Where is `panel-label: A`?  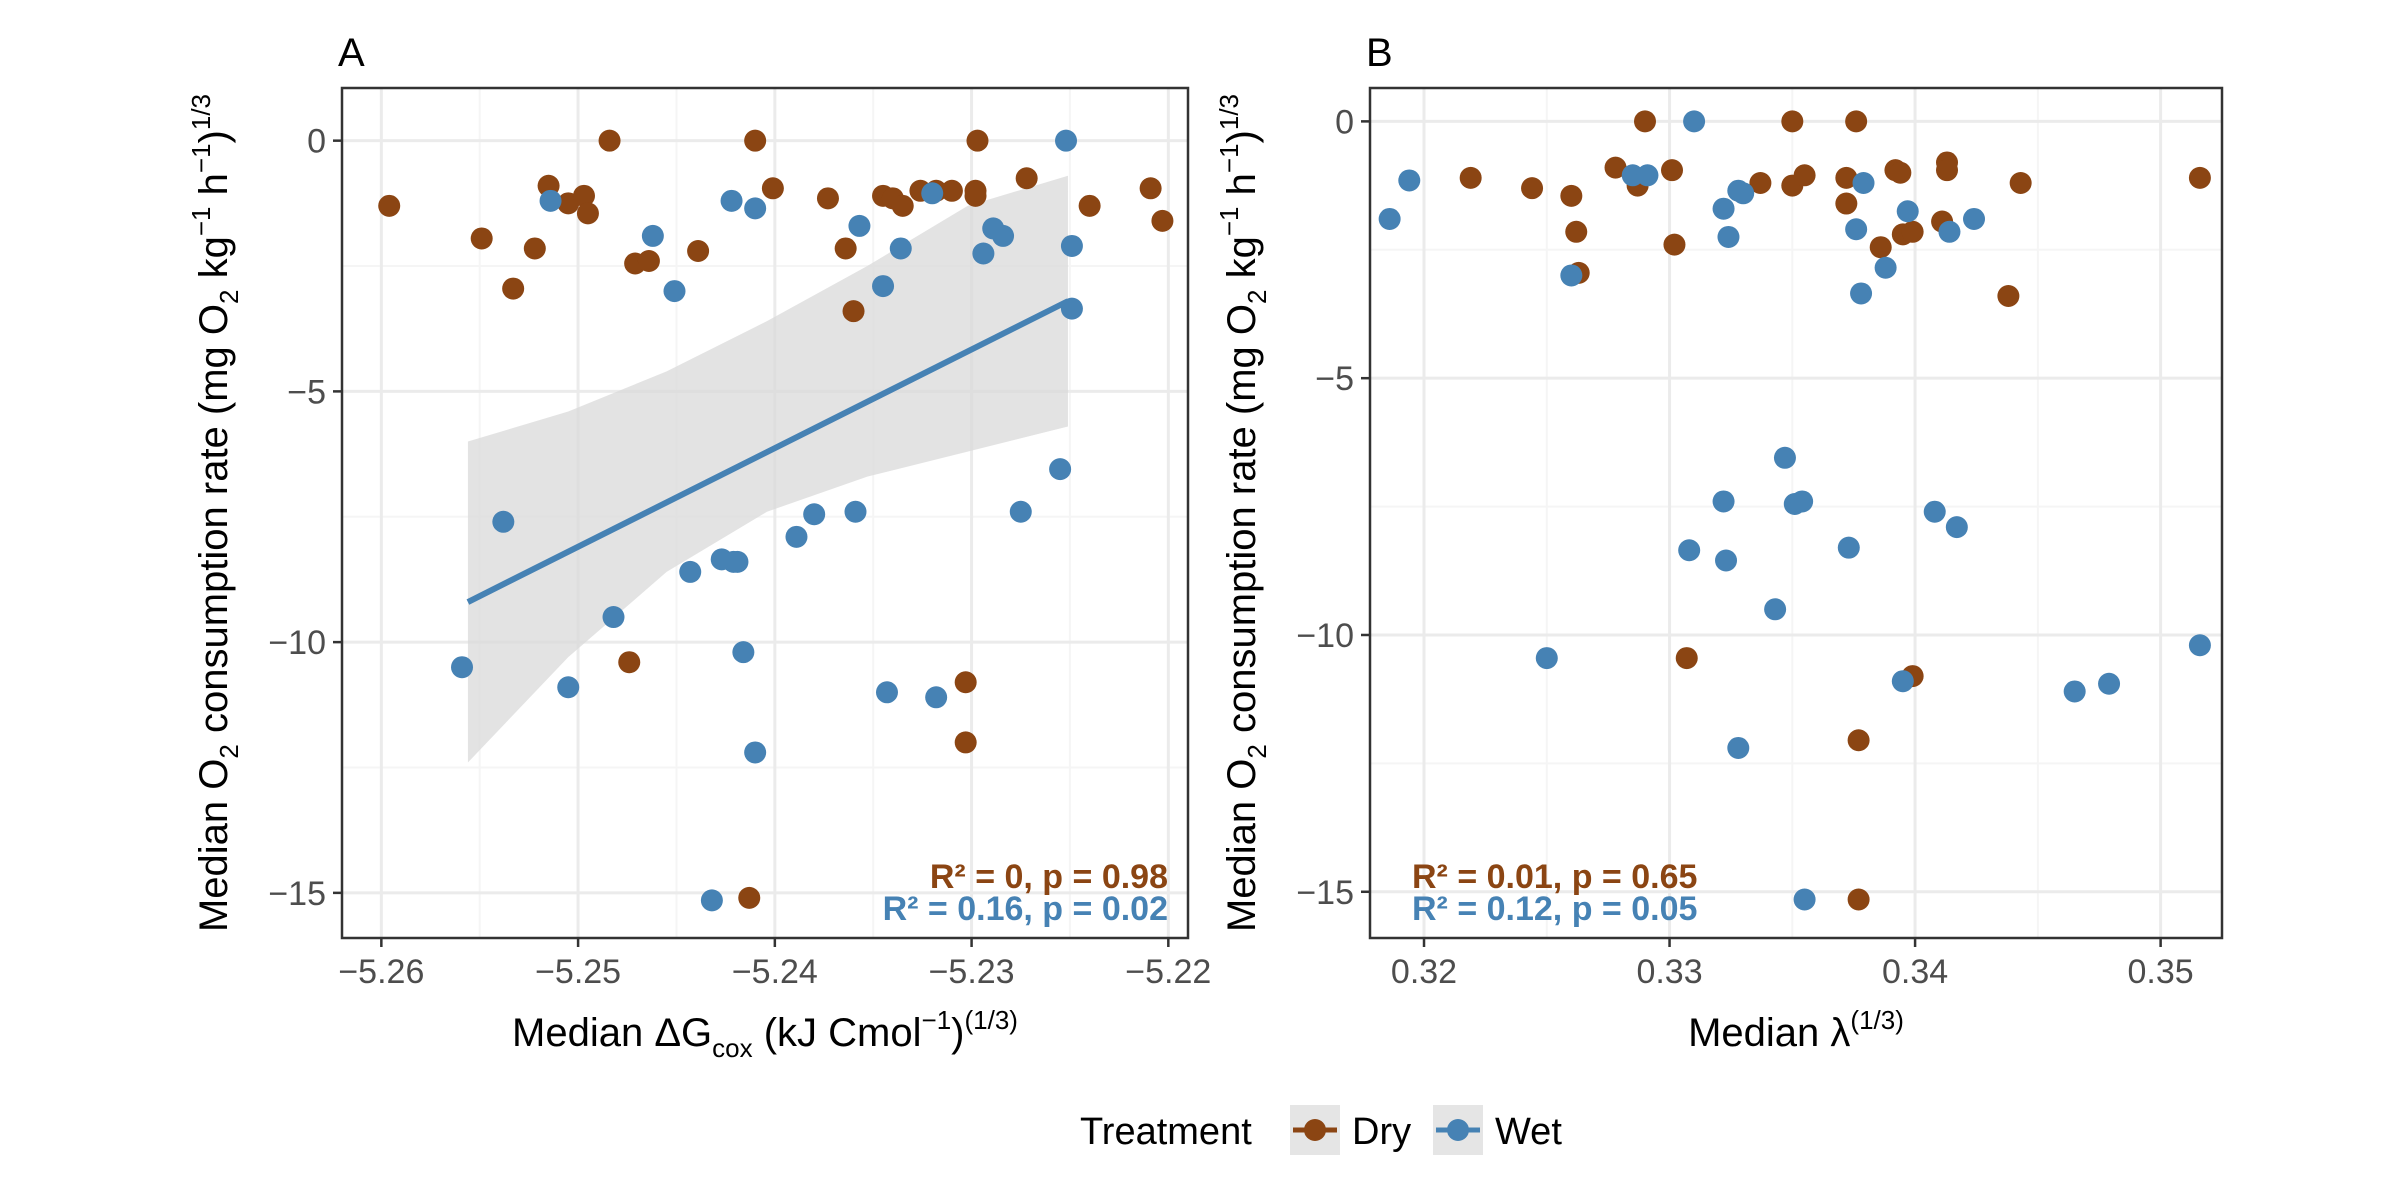 panel-label: A is located at coordinates (351, 53).